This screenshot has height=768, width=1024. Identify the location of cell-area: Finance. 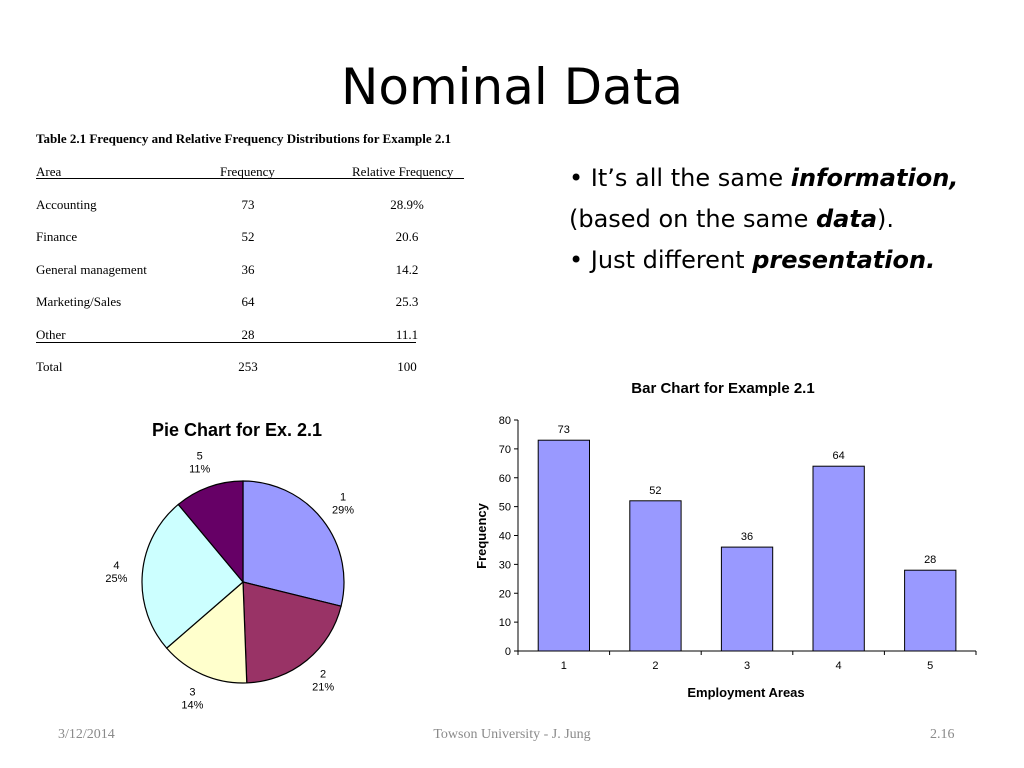
(57, 236).